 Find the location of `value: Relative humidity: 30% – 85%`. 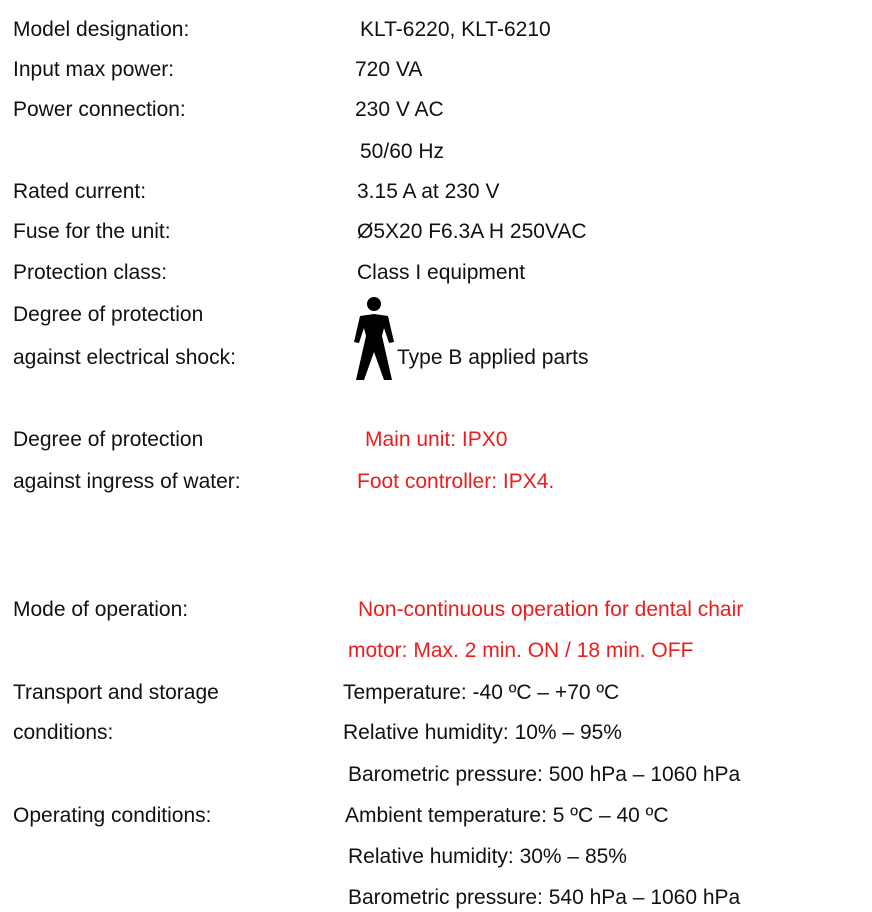

value: Relative humidity: 30% – 85% is located at coordinates (487, 856).